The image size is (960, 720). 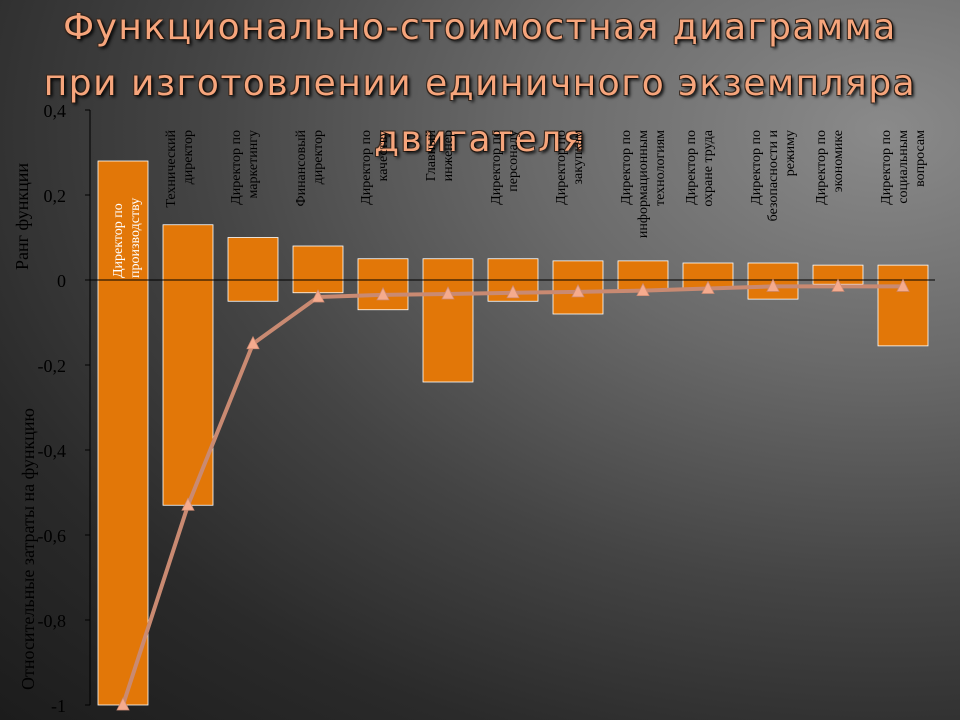 What do you see at coordinates (127, 238) in the screenshot?
I see `category-label: Директор по производству` at bounding box center [127, 238].